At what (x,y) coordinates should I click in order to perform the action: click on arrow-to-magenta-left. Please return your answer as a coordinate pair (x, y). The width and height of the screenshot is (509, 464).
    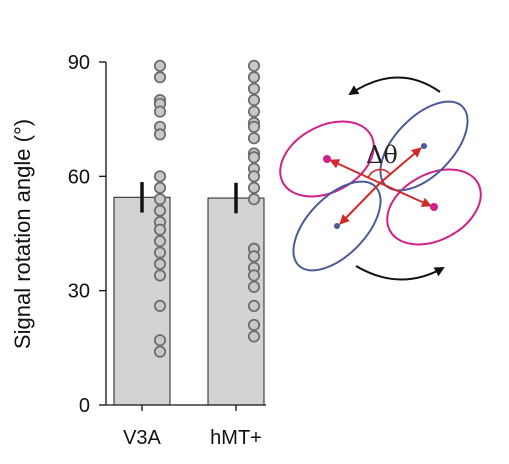
    Looking at the image, I should click on (355, 171).